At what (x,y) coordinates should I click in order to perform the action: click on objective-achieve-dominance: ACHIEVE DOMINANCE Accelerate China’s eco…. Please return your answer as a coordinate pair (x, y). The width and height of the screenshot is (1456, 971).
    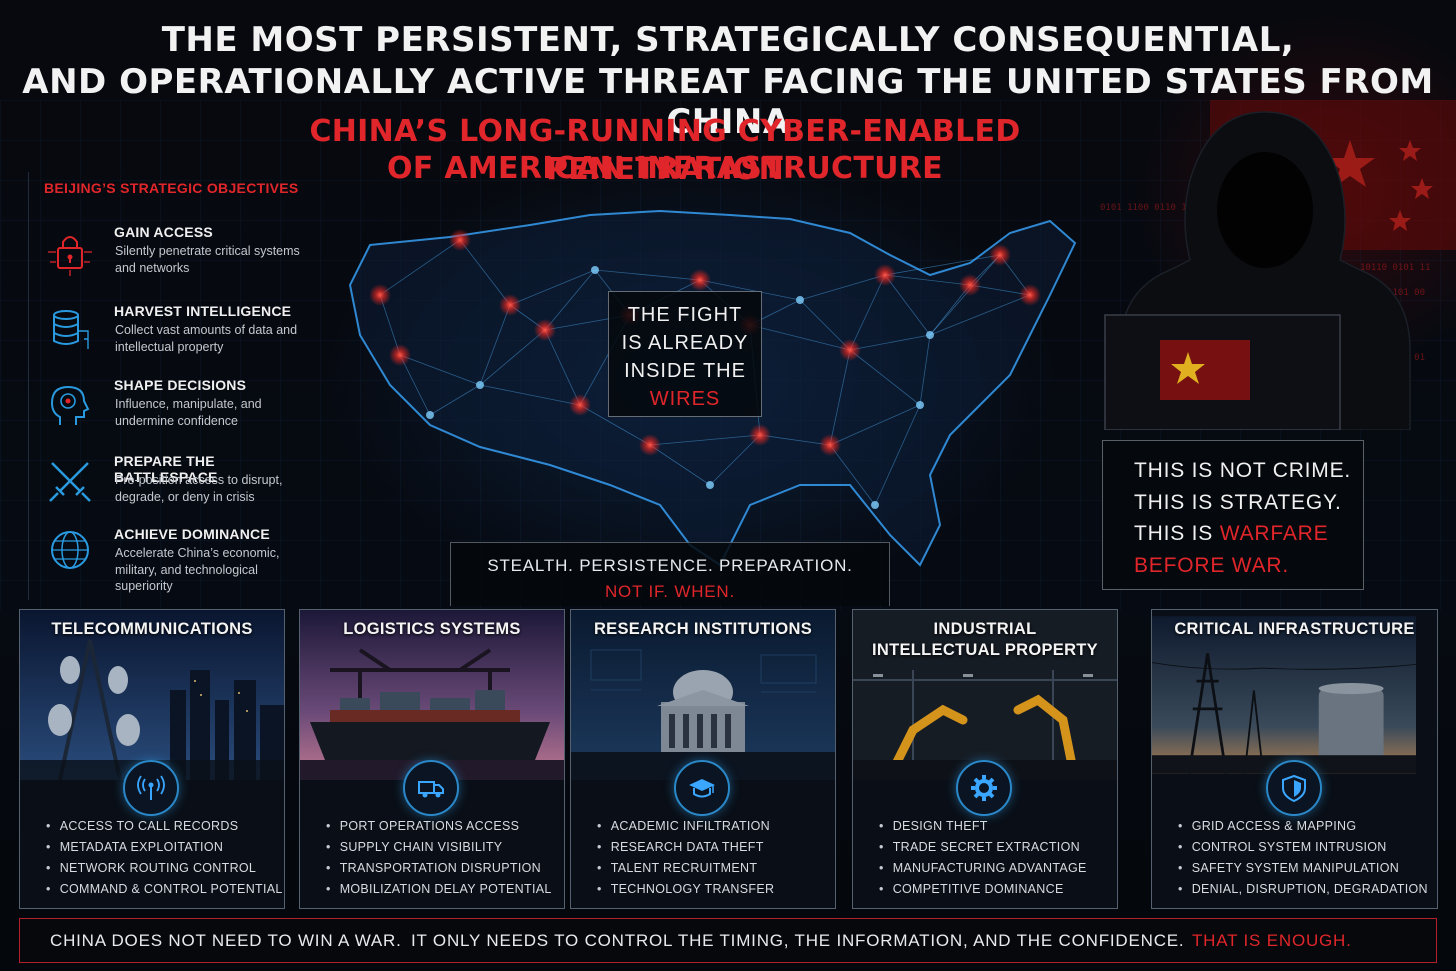
    Looking at the image, I should click on (169, 561).